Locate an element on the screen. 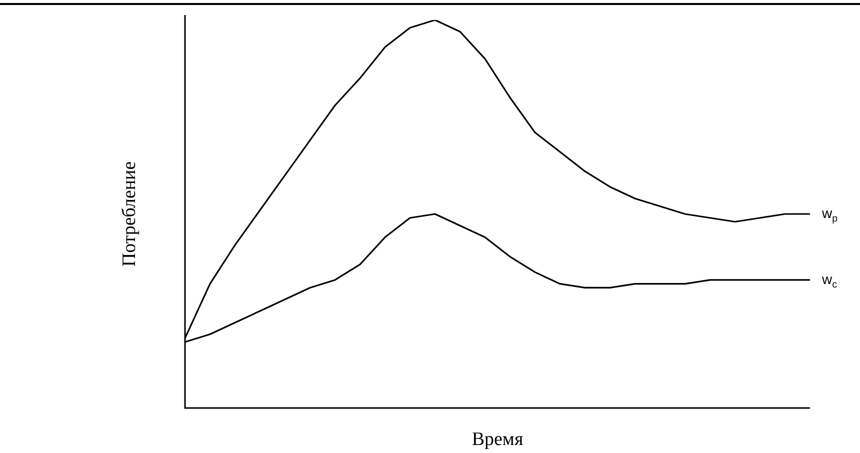 The width and height of the screenshot is (860, 453). x-axis-title: Время is located at coordinates (498, 439).